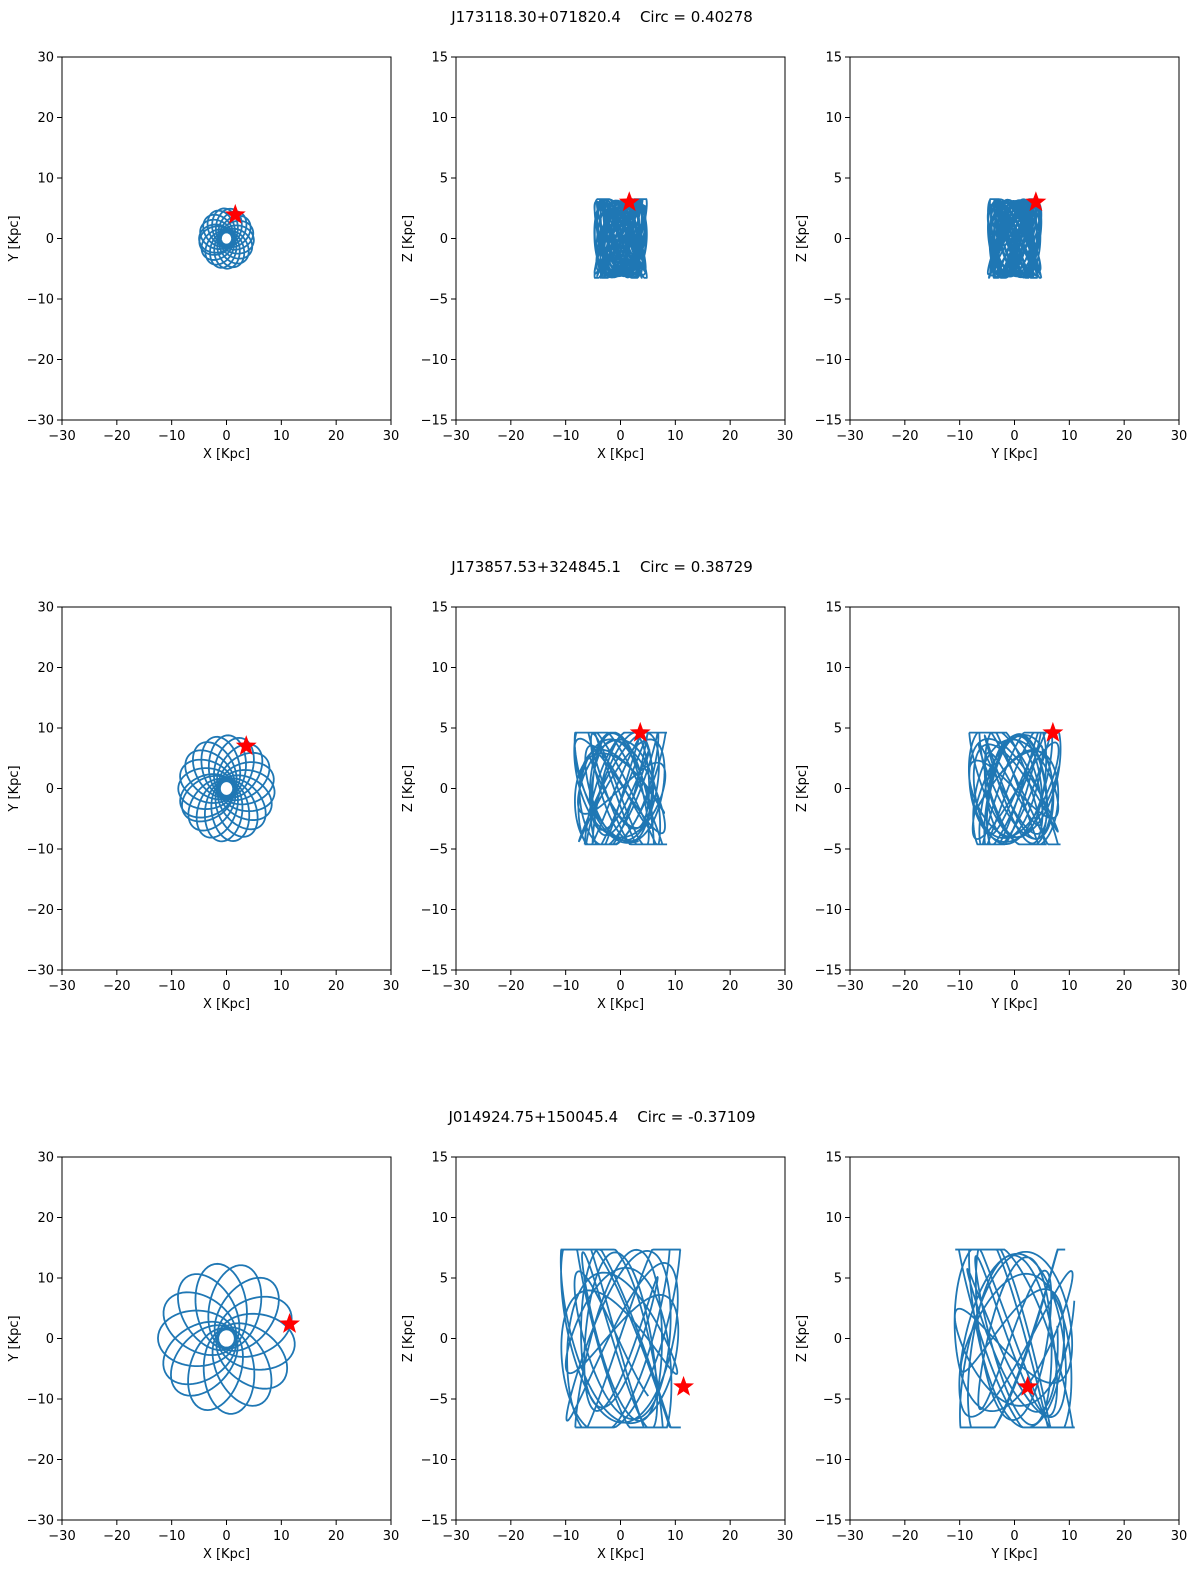  I want to click on y-tick-label: 30, so click(45, 608).